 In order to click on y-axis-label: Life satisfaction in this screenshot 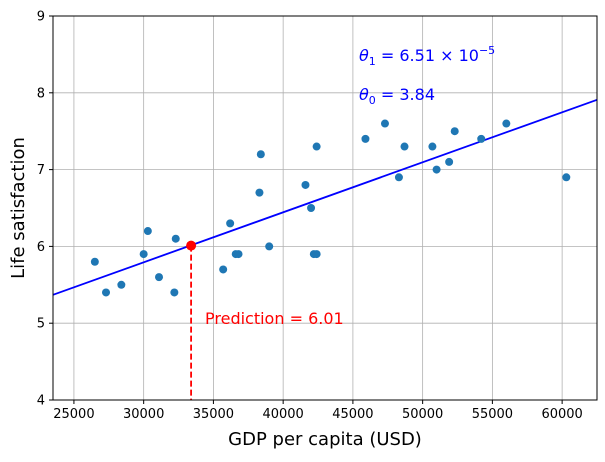, I will do `click(18, 208)`.